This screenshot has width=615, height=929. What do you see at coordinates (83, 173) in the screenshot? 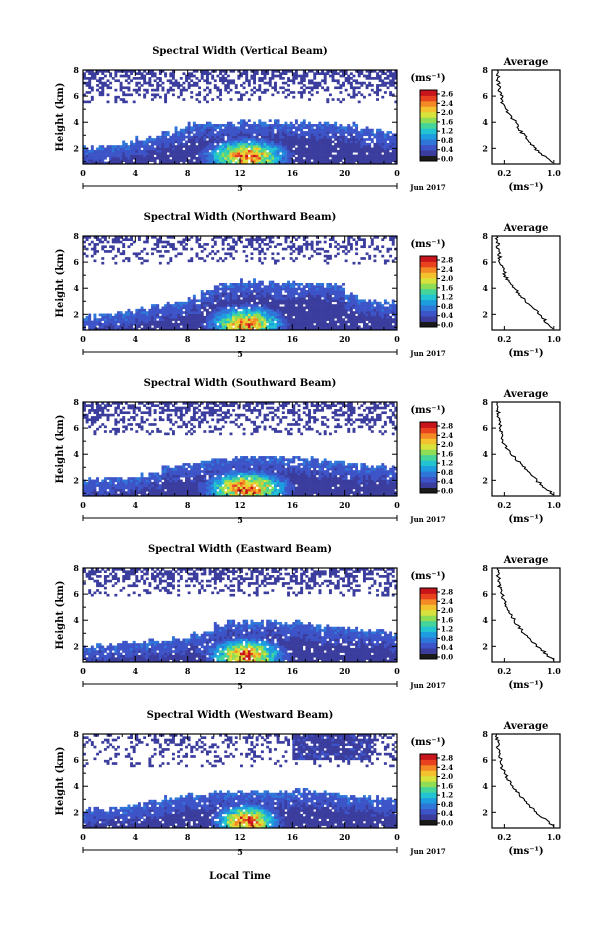
I see `x-tick-label: 0` at bounding box center [83, 173].